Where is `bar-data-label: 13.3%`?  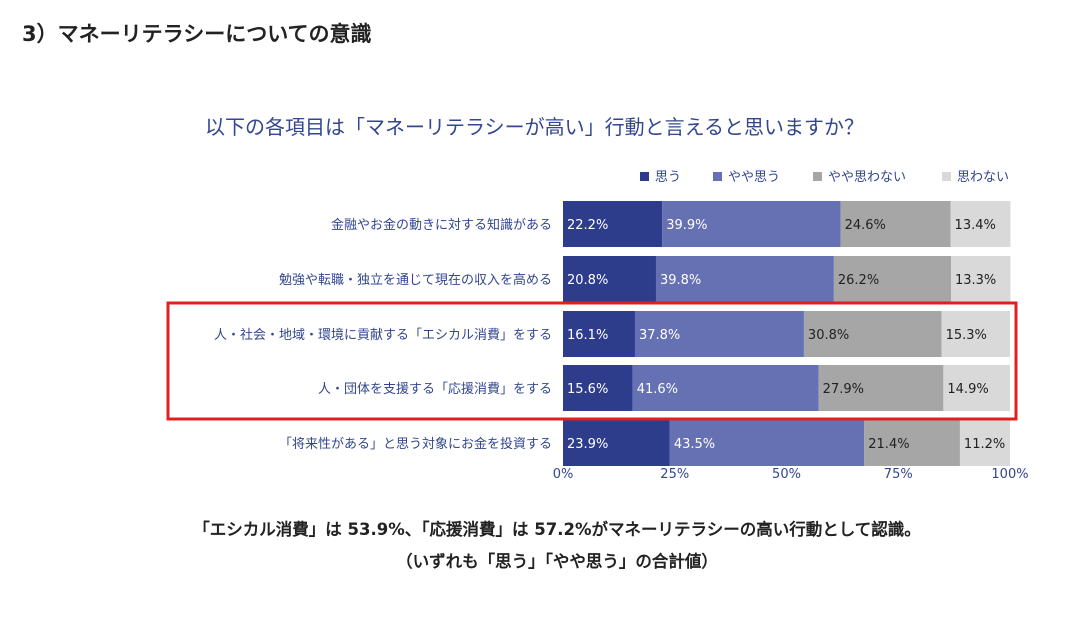
bar-data-label: 13.3% is located at coordinates (975, 280).